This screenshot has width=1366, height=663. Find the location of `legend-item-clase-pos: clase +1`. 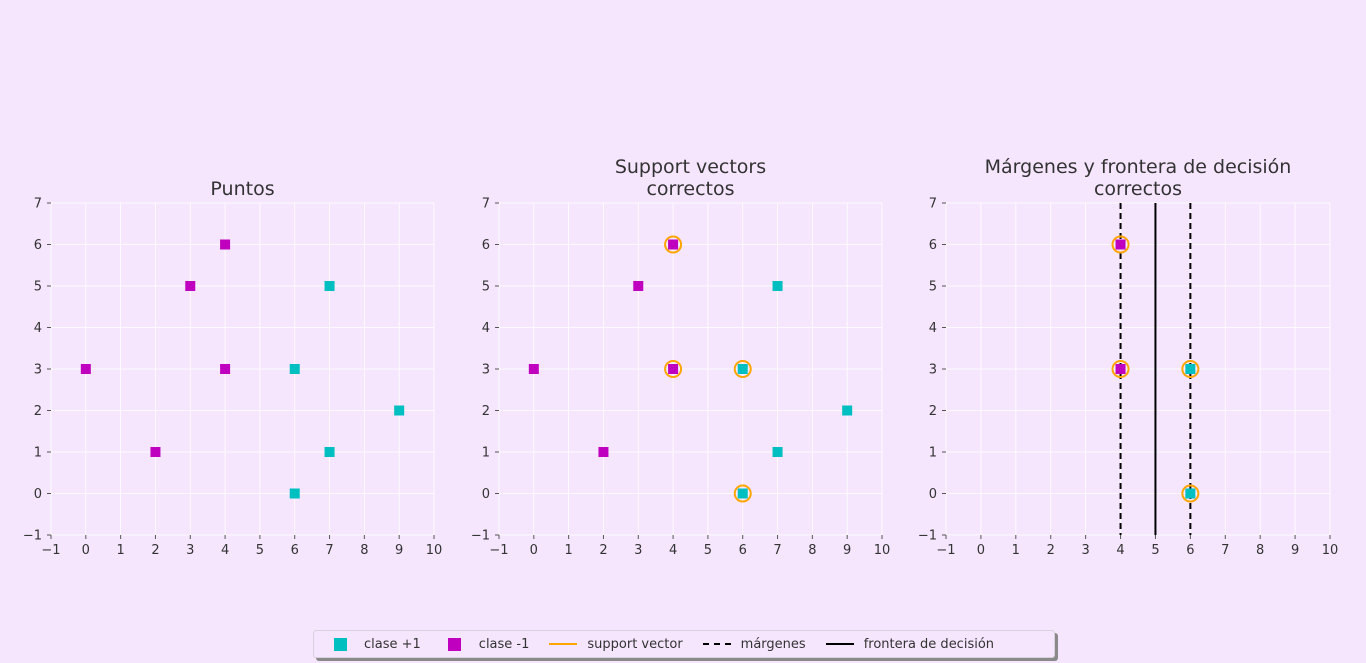

legend-item-clase-pos: clase +1 is located at coordinates (373, 644).